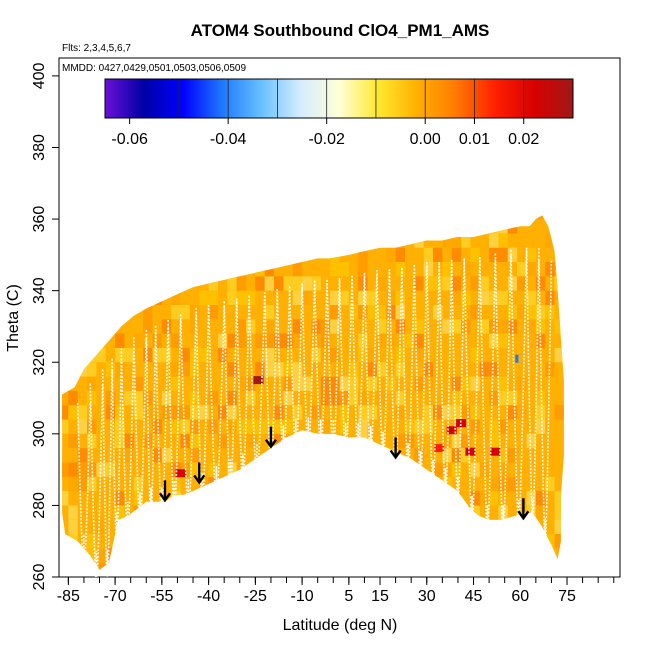 This screenshot has height=650, width=650. Describe the element at coordinates (161, 596) in the screenshot. I see `x-tick-label: -55` at that location.